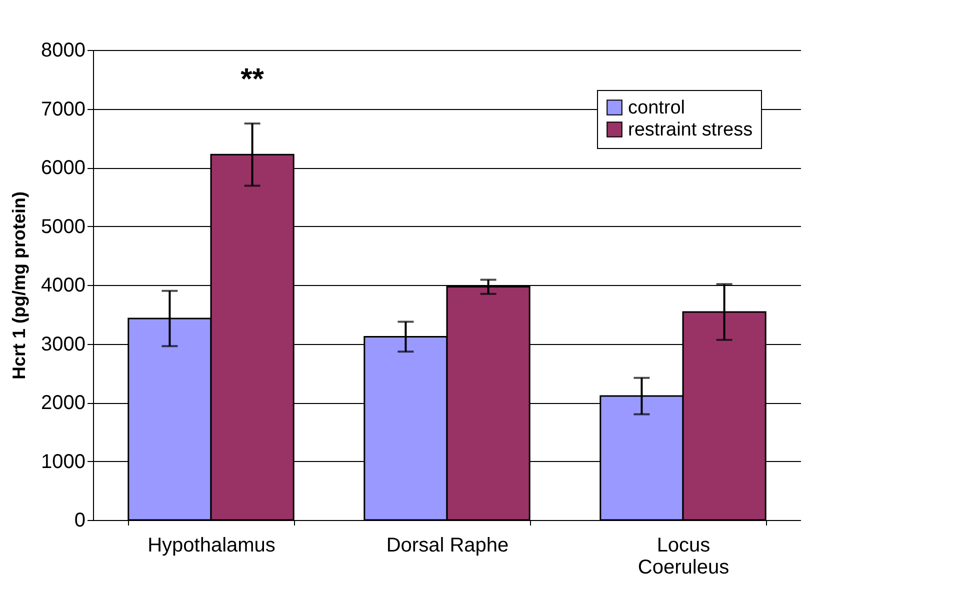  What do you see at coordinates (684, 556) in the screenshot?
I see `x-tick-label: Locus Coeruleus` at bounding box center [684, 556].